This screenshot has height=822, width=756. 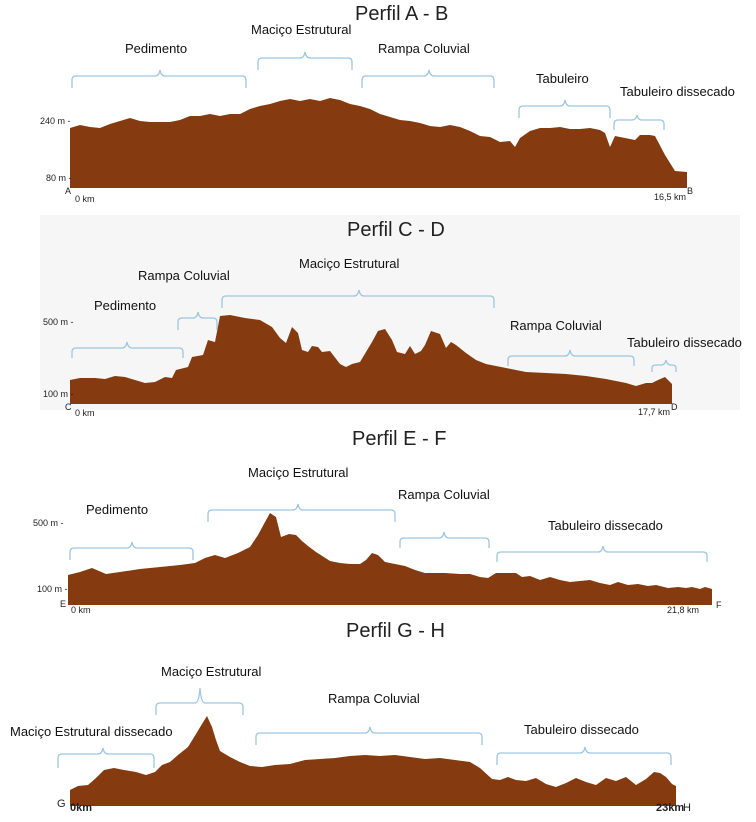 What do you see at coordinates (690, 191) in the screenshot?
I see `end-point-b: B` at bounding box center [690, 191].